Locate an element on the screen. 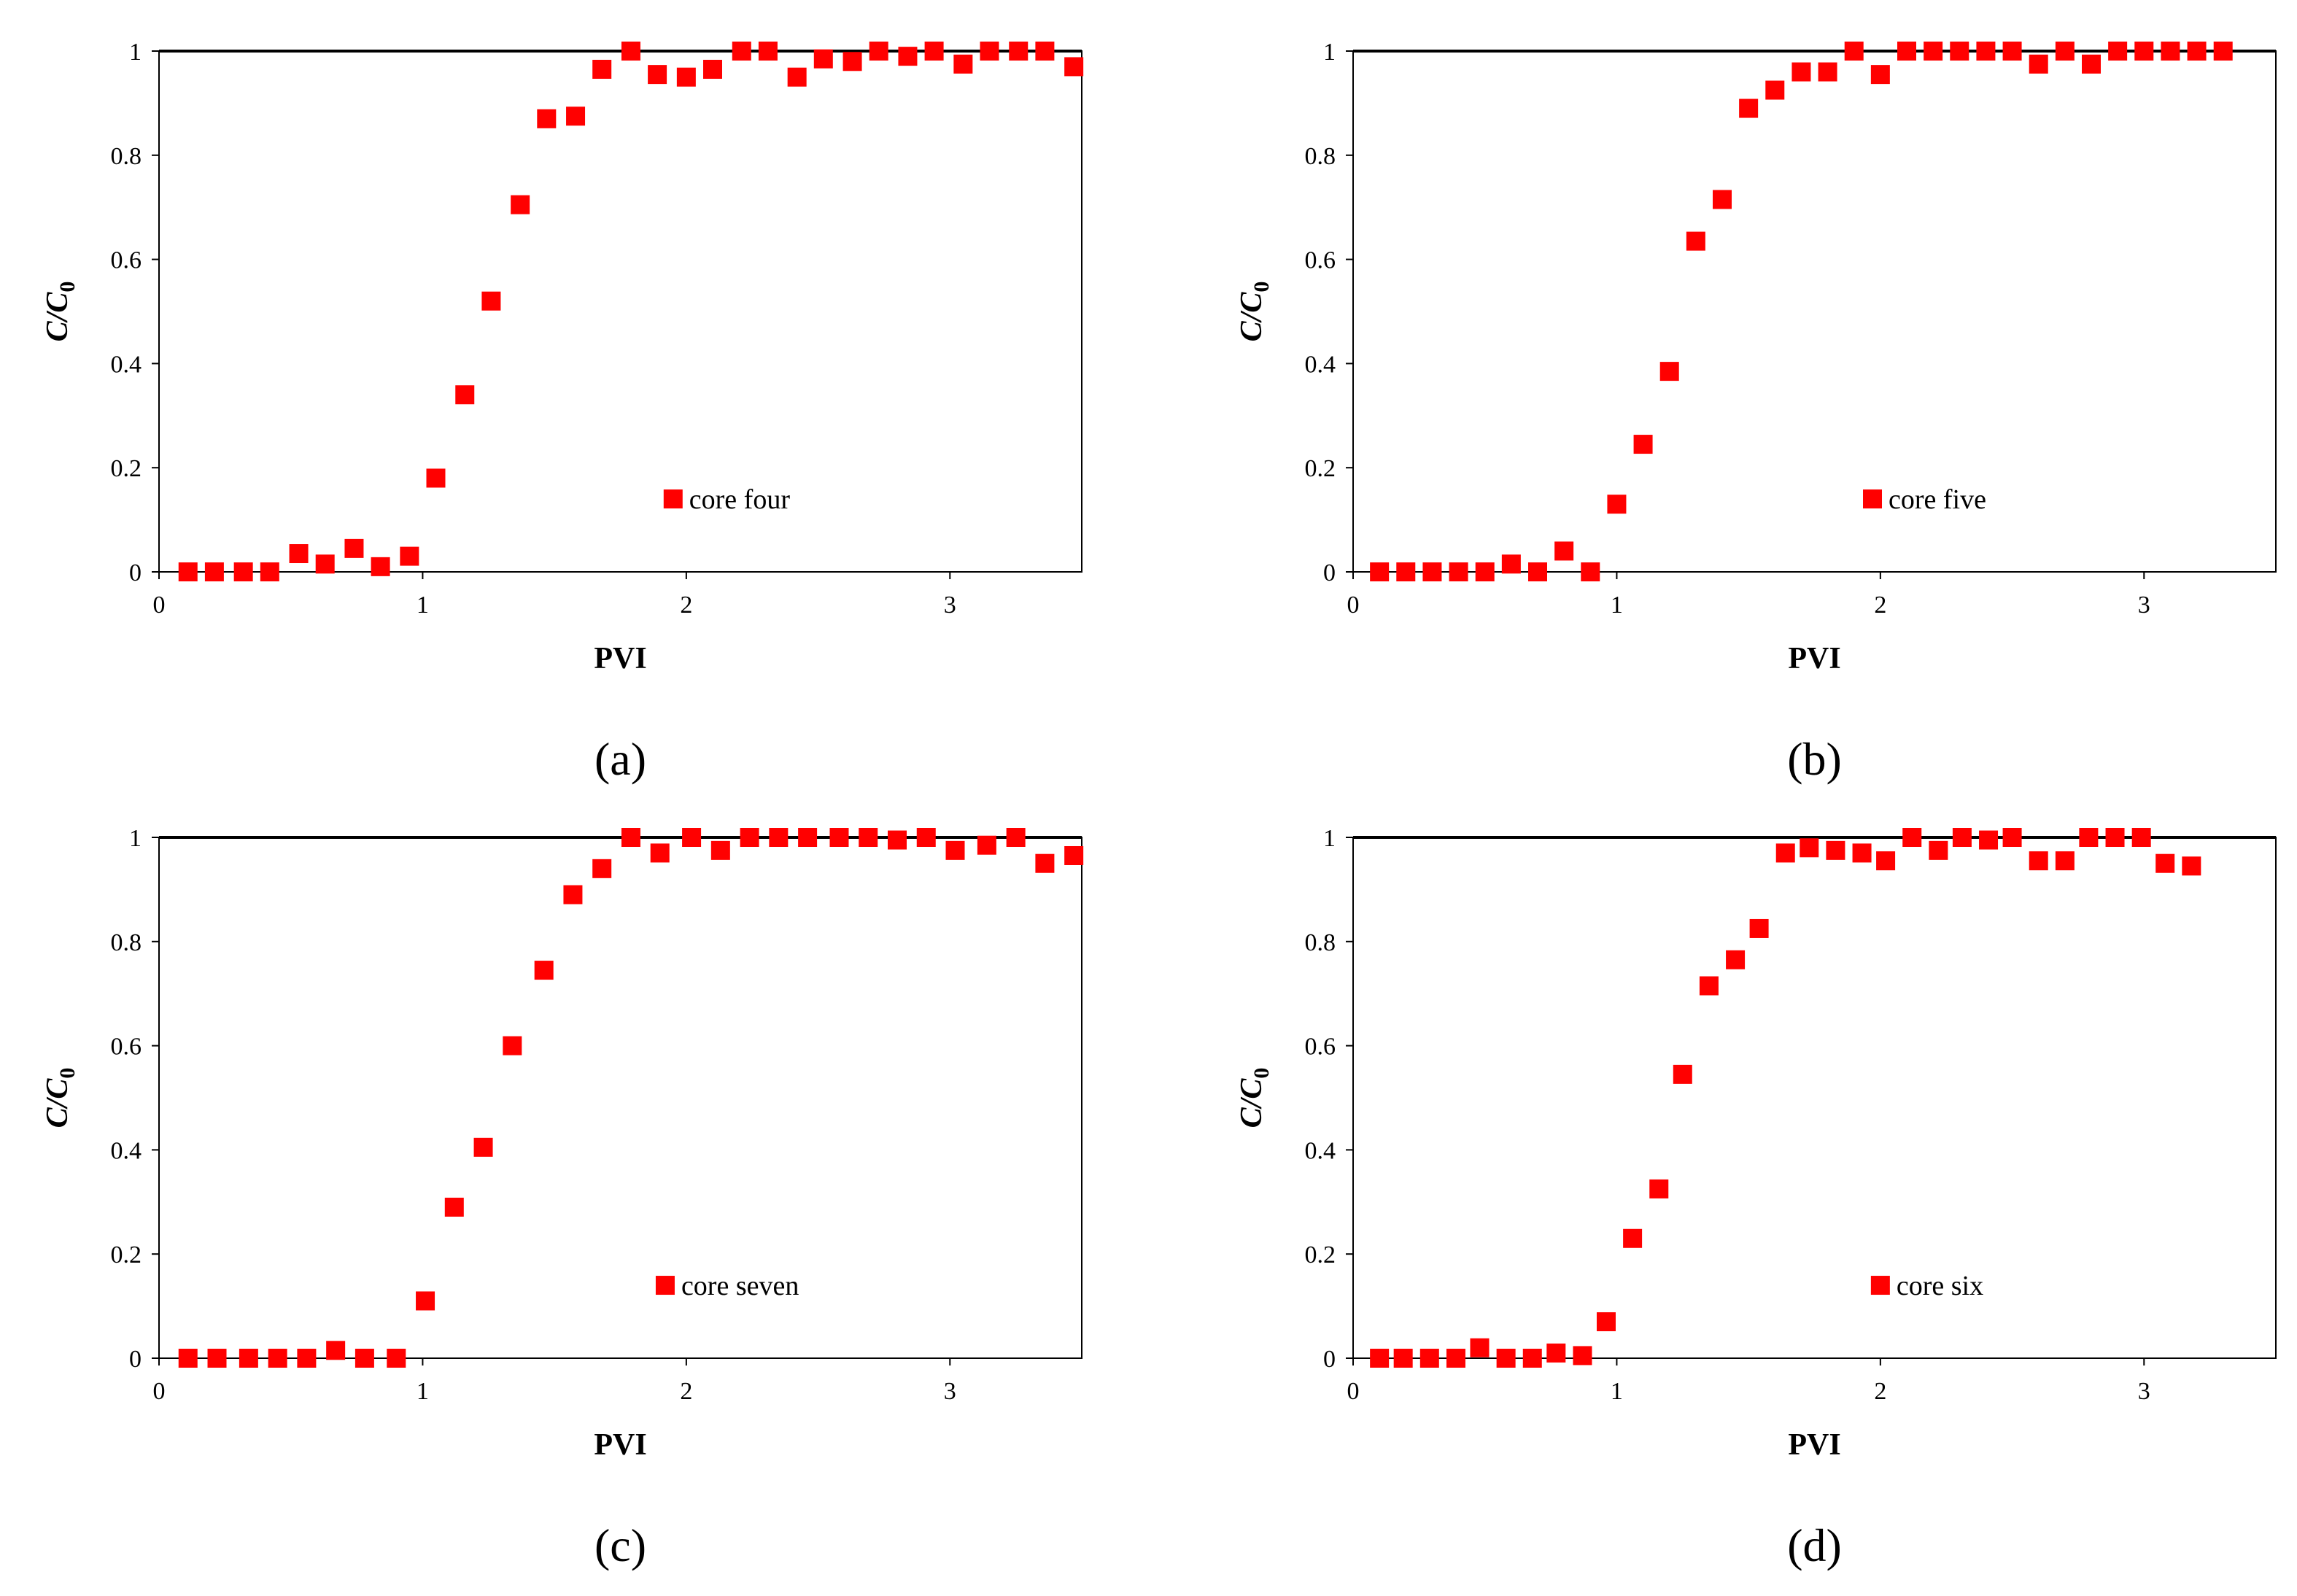 This screenshot has width=2297, height=1596. legend-label: core four is located at coordinates (740, 500).